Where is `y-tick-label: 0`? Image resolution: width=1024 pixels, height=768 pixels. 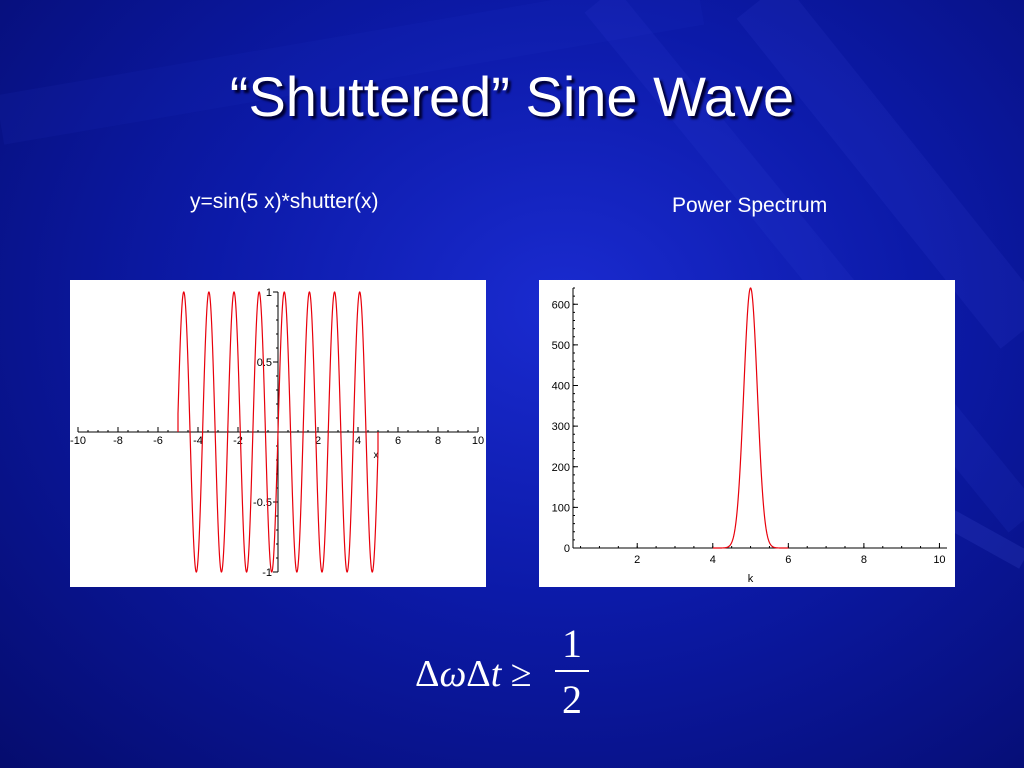
y-tick-label: 0 is located at coordinates (567, 549).